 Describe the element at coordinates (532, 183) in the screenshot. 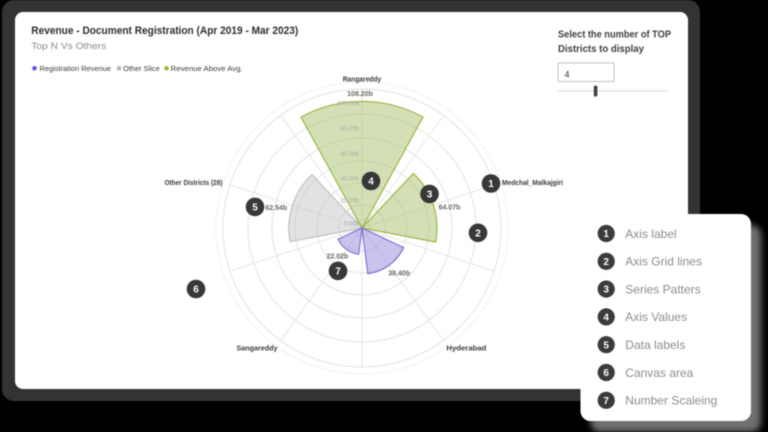

I see `svg-text: Medchal_Malkajgiri` at that location.